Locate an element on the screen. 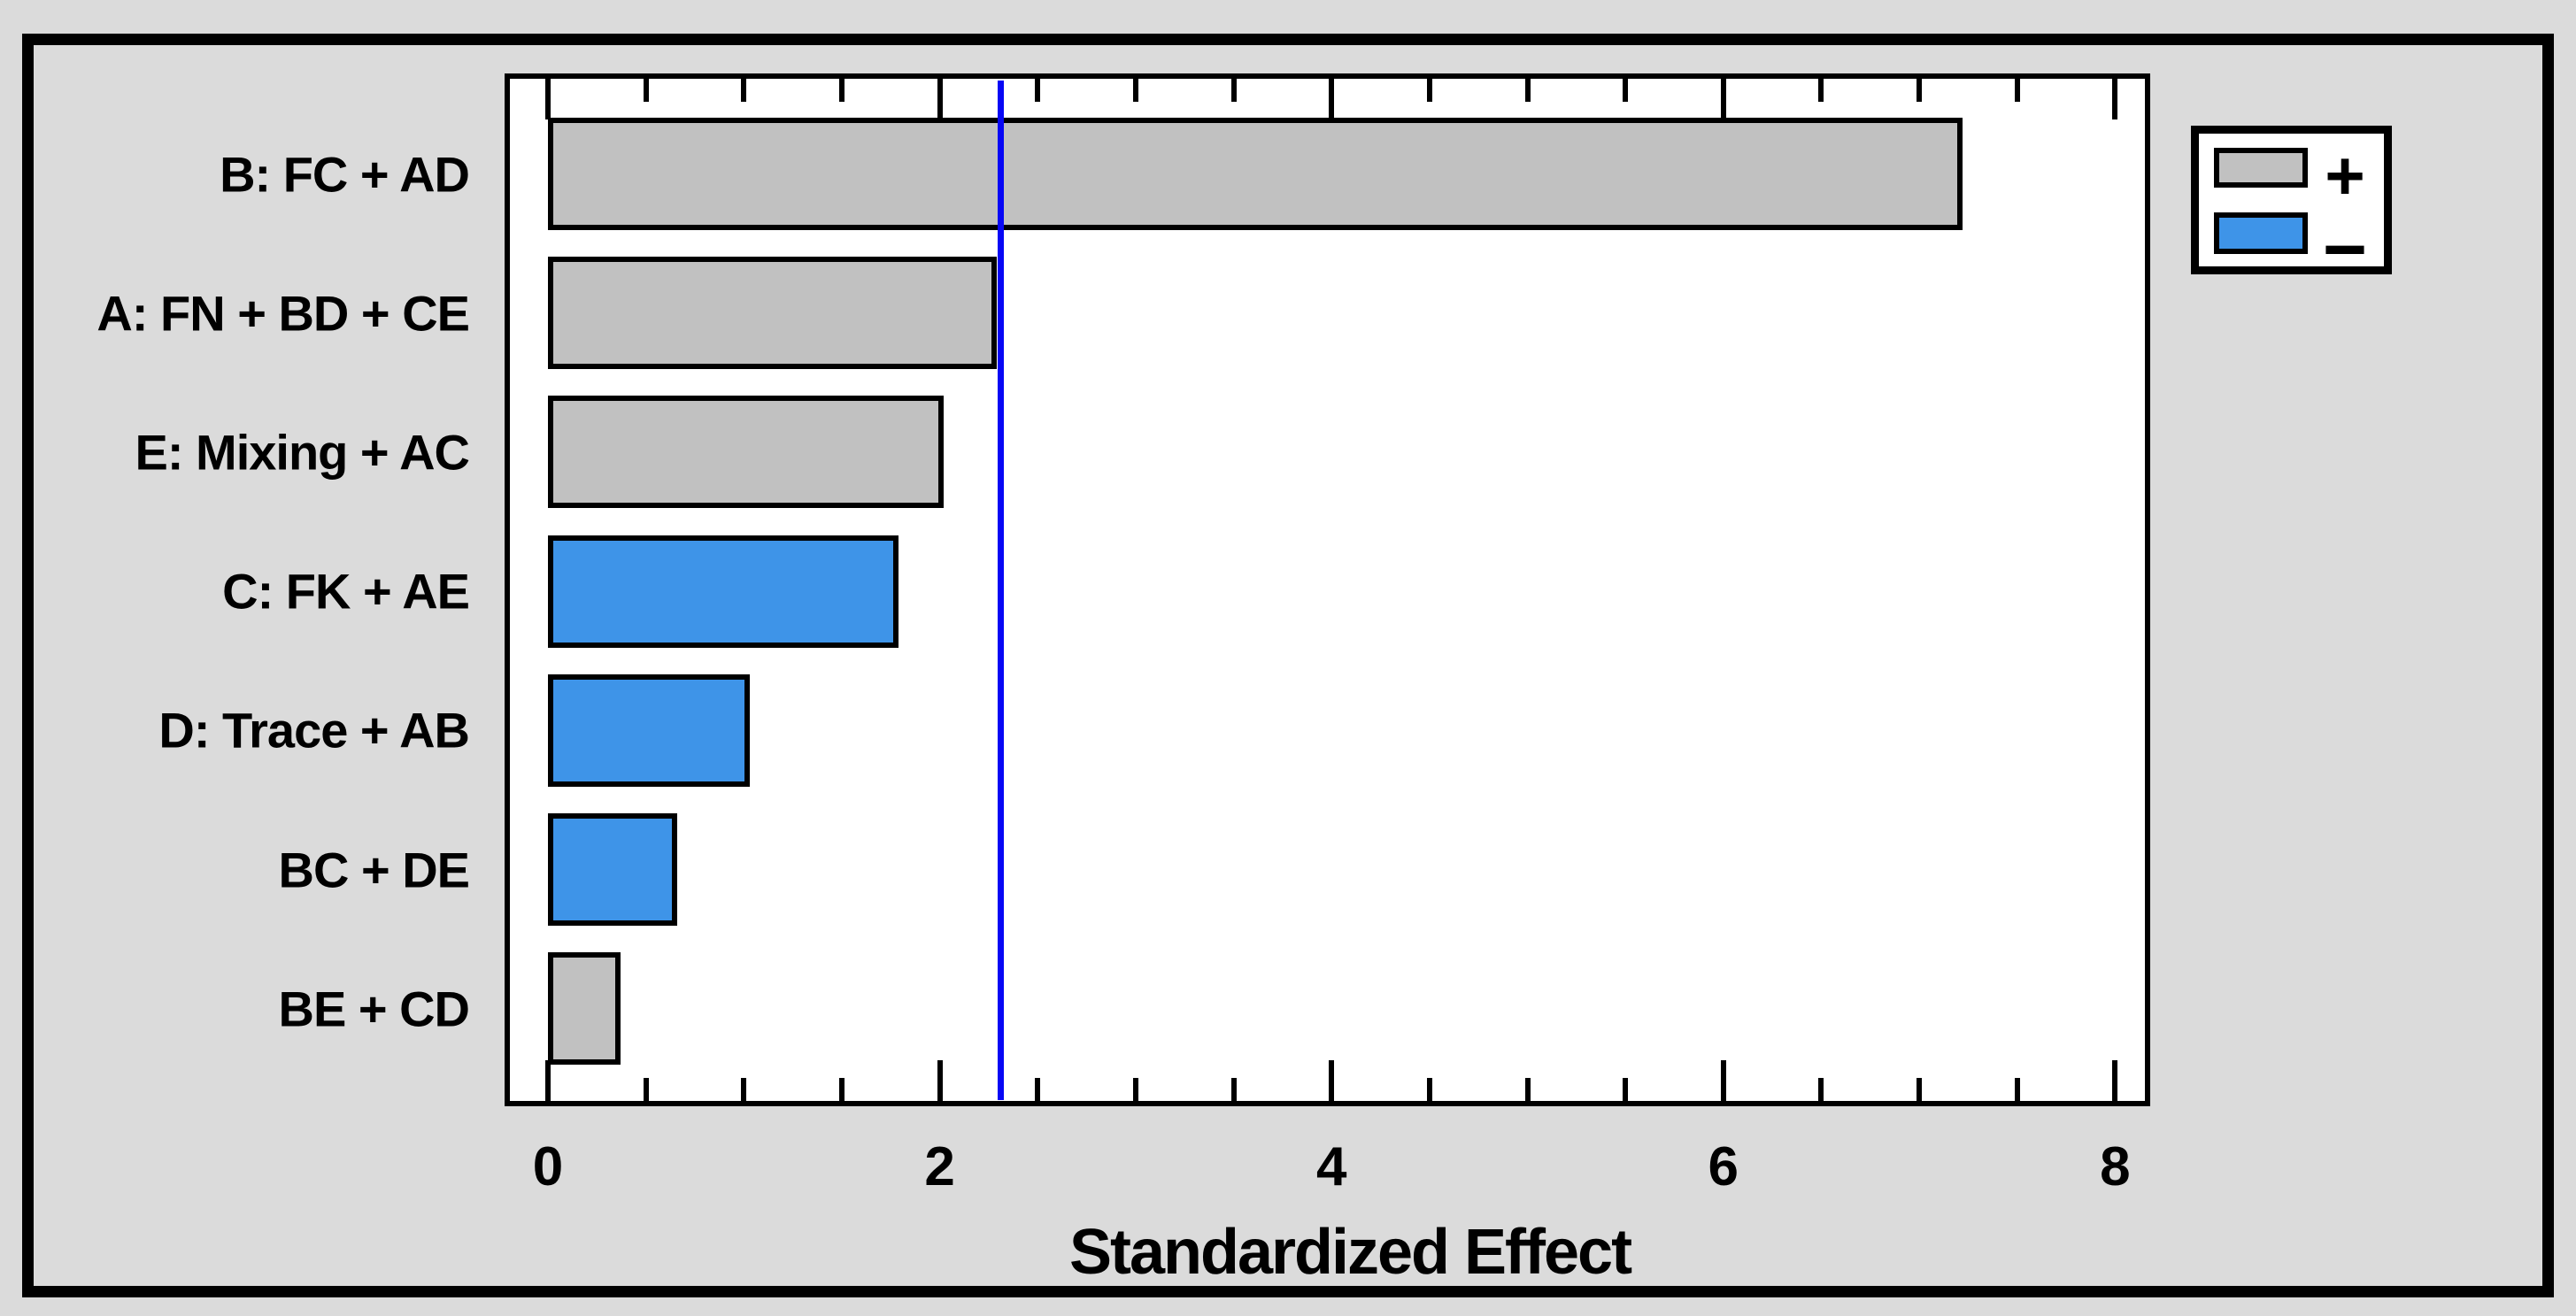 This screenshot has width=2576, height=1316. x-tick-label: 2 is located at coordinates (939, 1166).